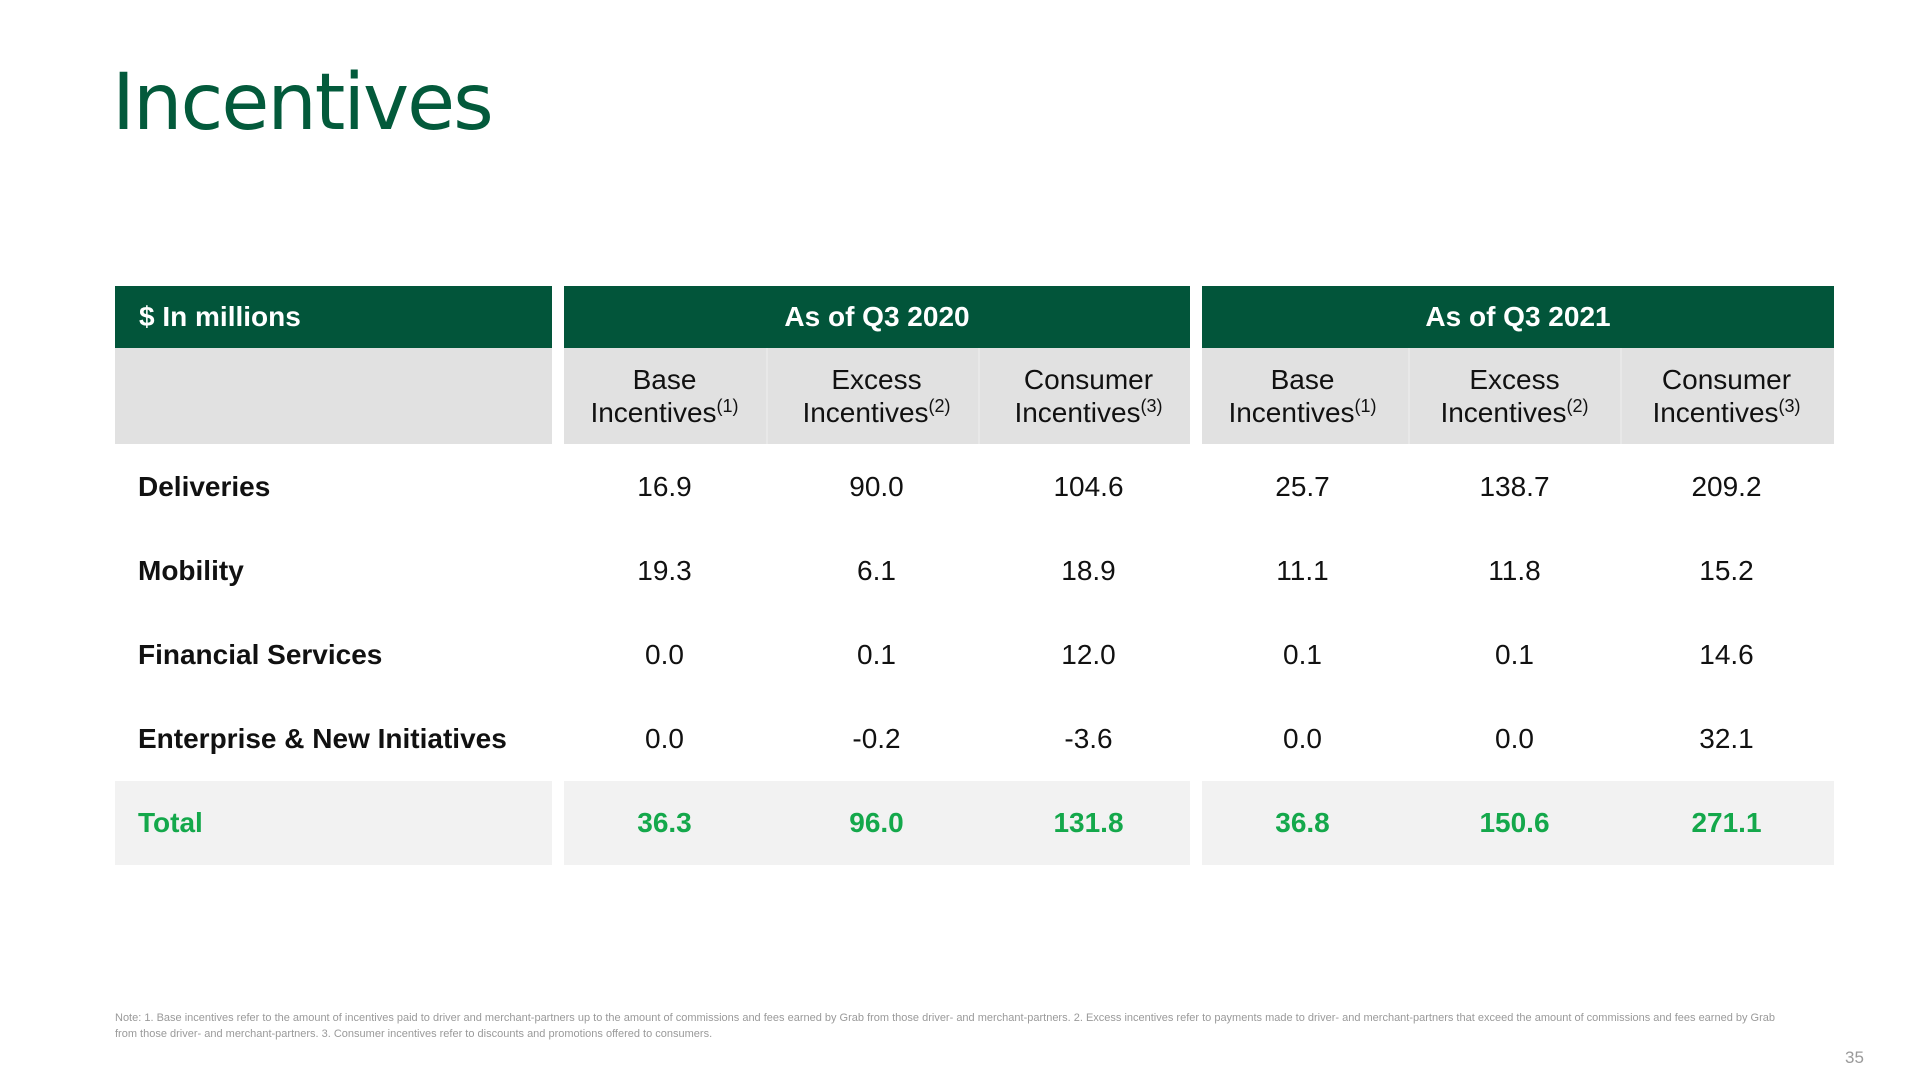 Image resolution: width=1920 pixels, height=1080 pixels. I want to click on table-cell: 90.0, so click(876, 486).